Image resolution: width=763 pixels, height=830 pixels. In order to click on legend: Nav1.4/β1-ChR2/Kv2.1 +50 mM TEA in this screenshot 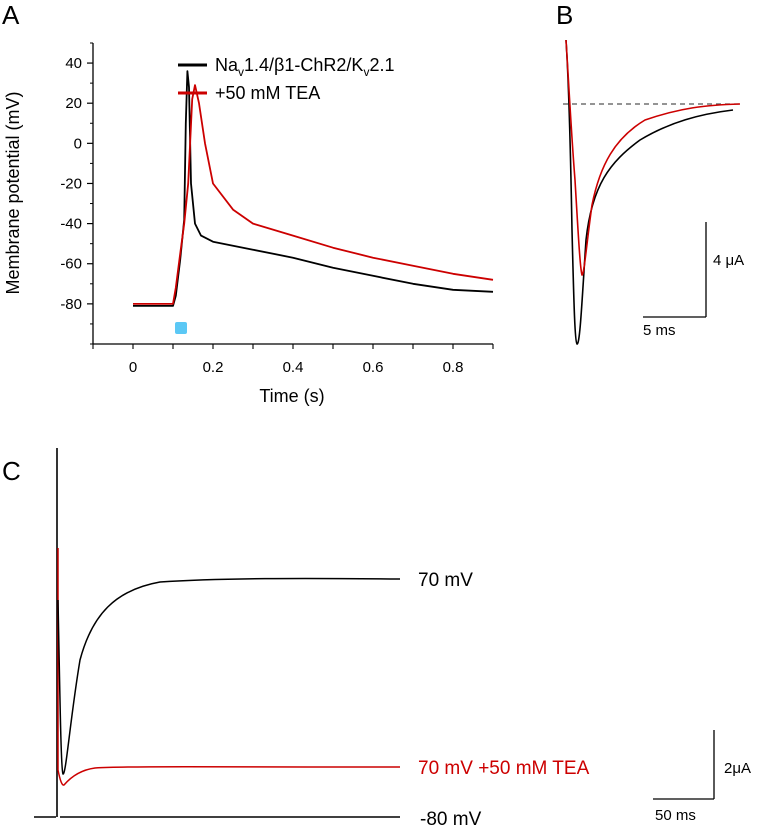, I will do `click(286, 79)`.